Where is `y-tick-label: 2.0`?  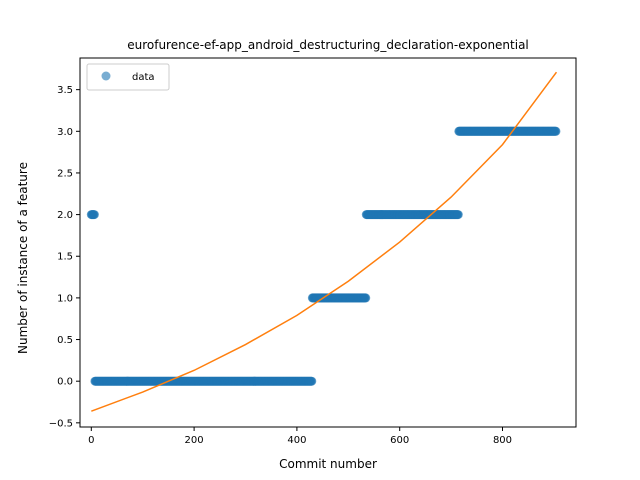
y-tick-label: 2.0 is located at coordinates (65, 215).